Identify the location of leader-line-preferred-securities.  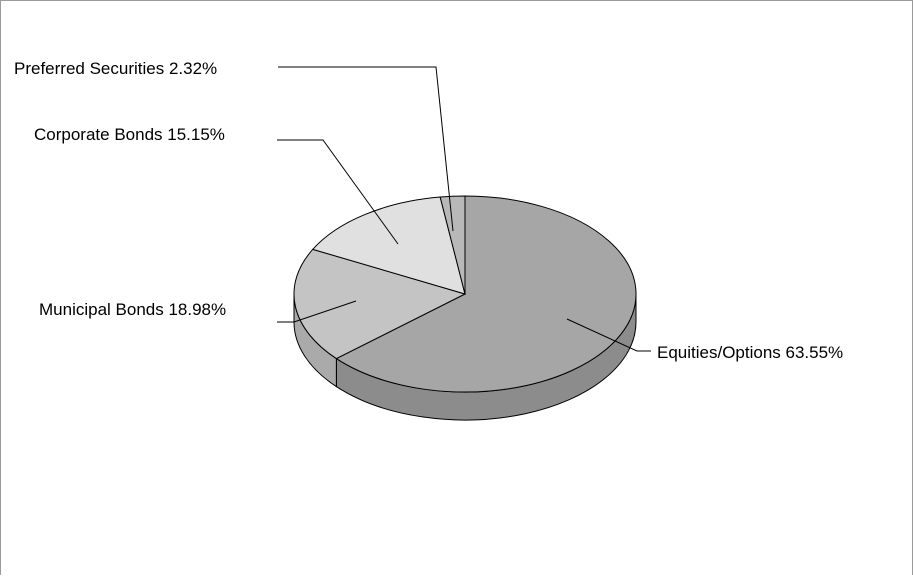
(366, 149).